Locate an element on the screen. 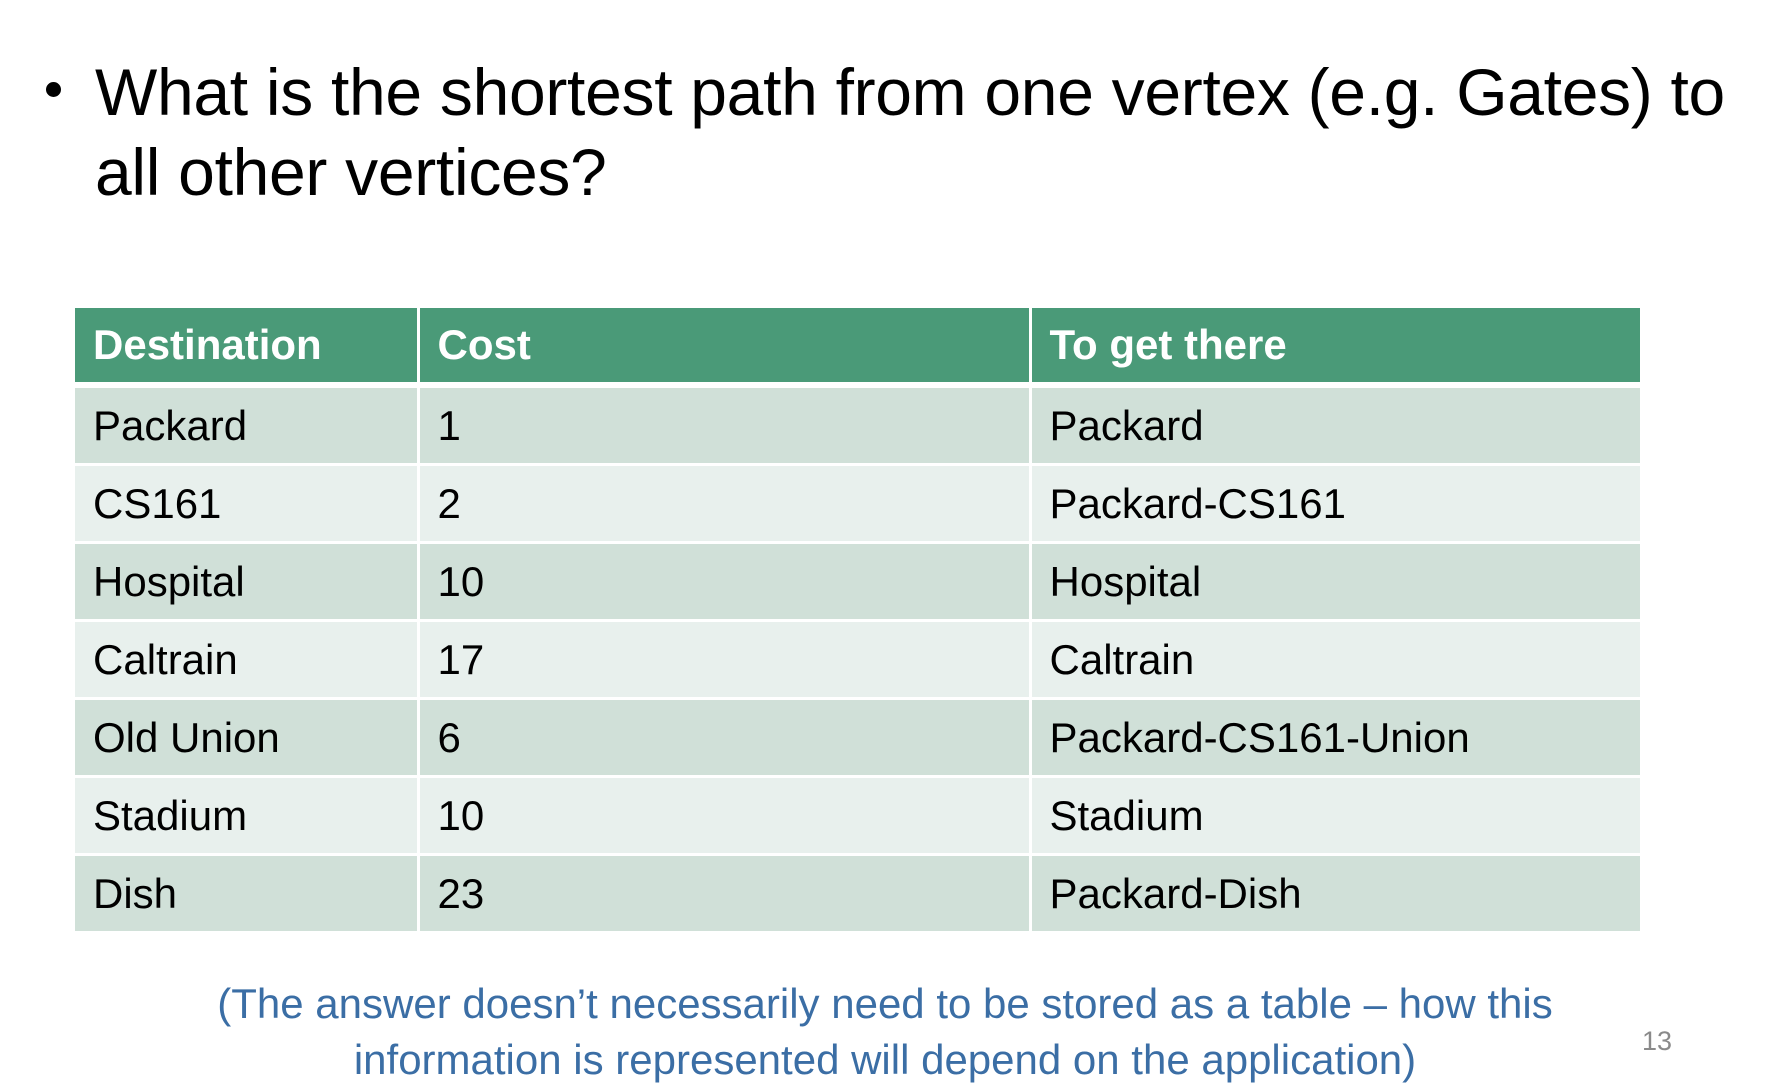  cell-destination: Hospital is located at coordinates (247, 582).